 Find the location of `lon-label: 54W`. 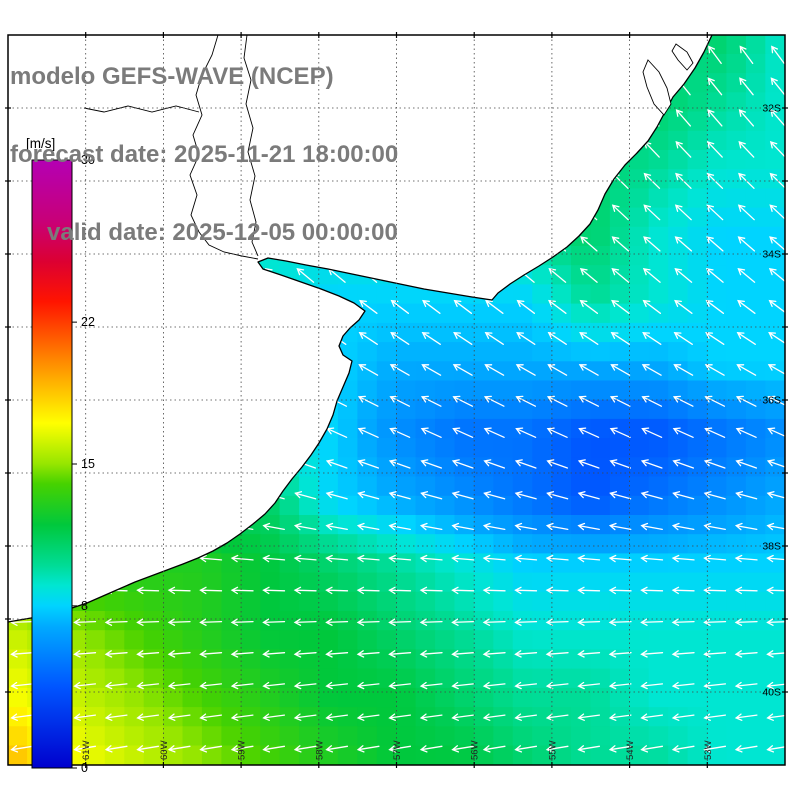

lon-label: 54W is located at coordinates (630, 750).